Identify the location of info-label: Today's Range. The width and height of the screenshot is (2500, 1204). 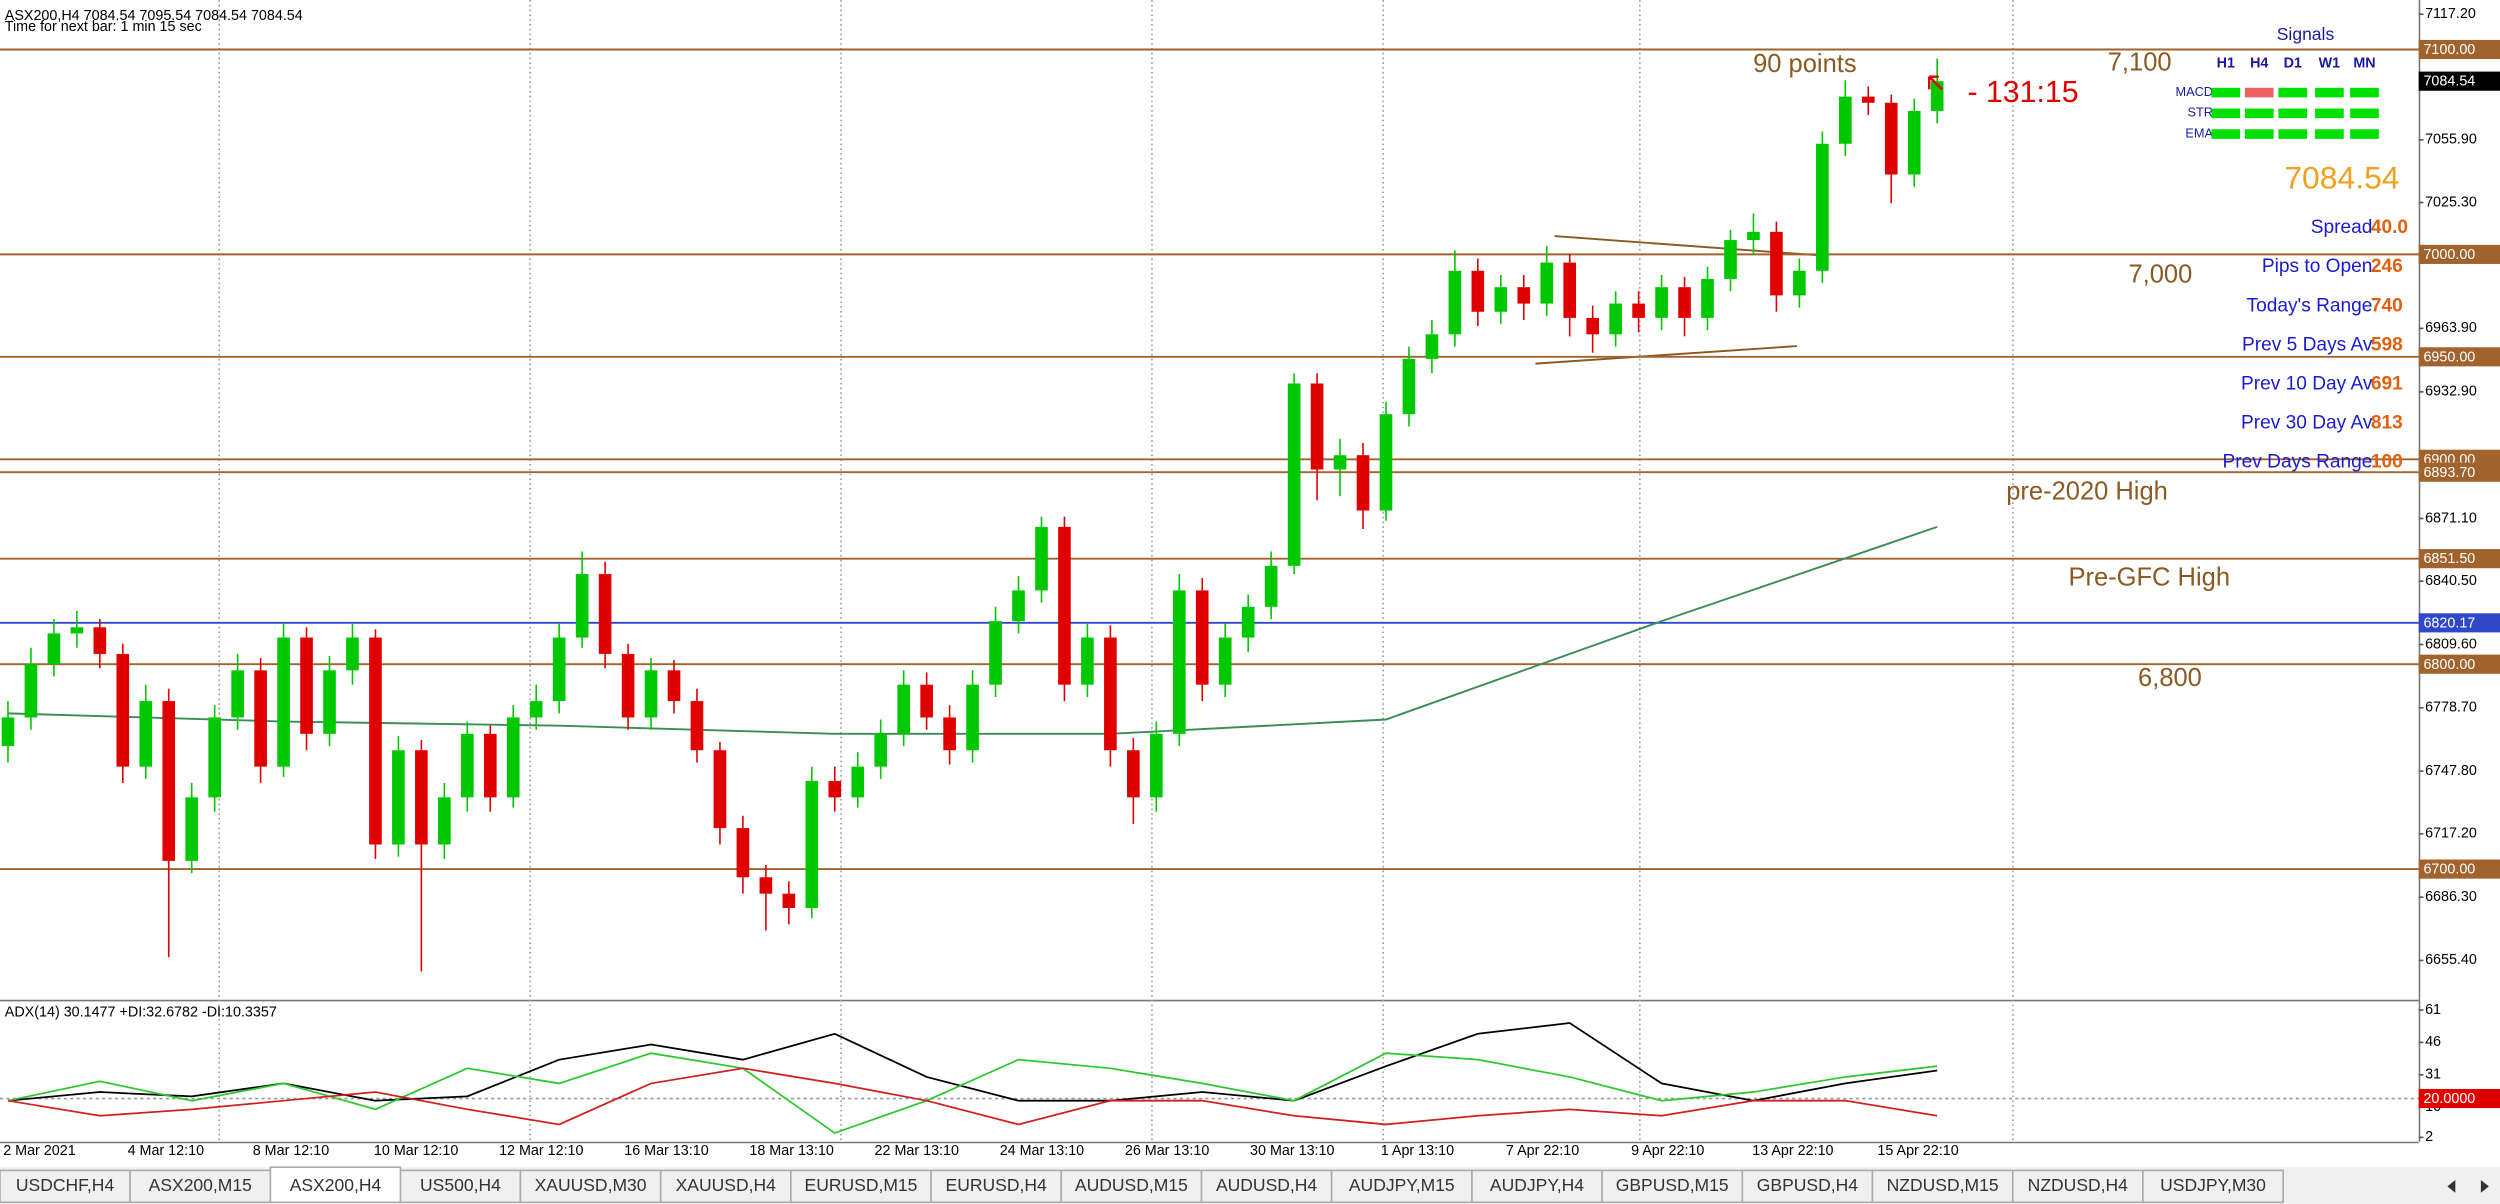
(2310, 305).